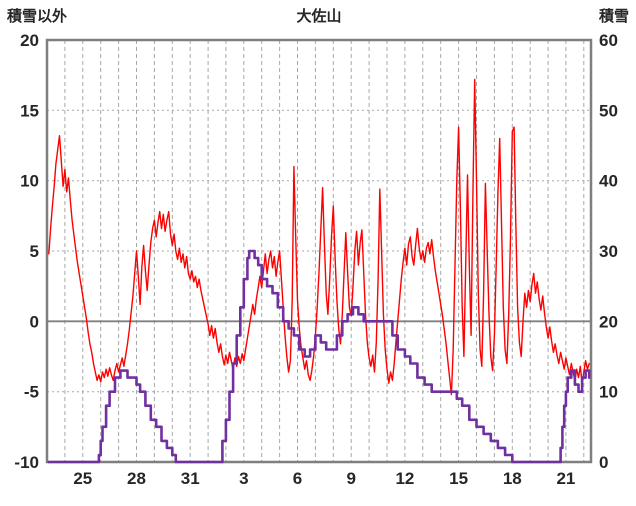  I want to click on x-axis-tick-label: 15, so click(458, 478).